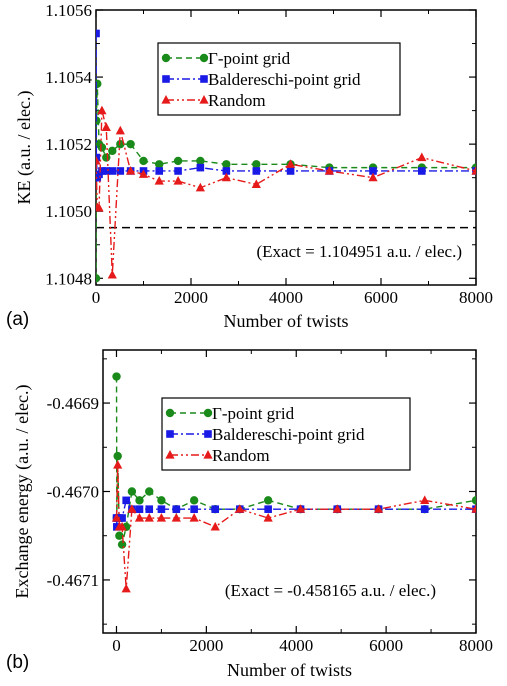  Describe the element at coordinates (73, 580) in the screenshot. I see `y-tick-label: -0.4671` at that location.